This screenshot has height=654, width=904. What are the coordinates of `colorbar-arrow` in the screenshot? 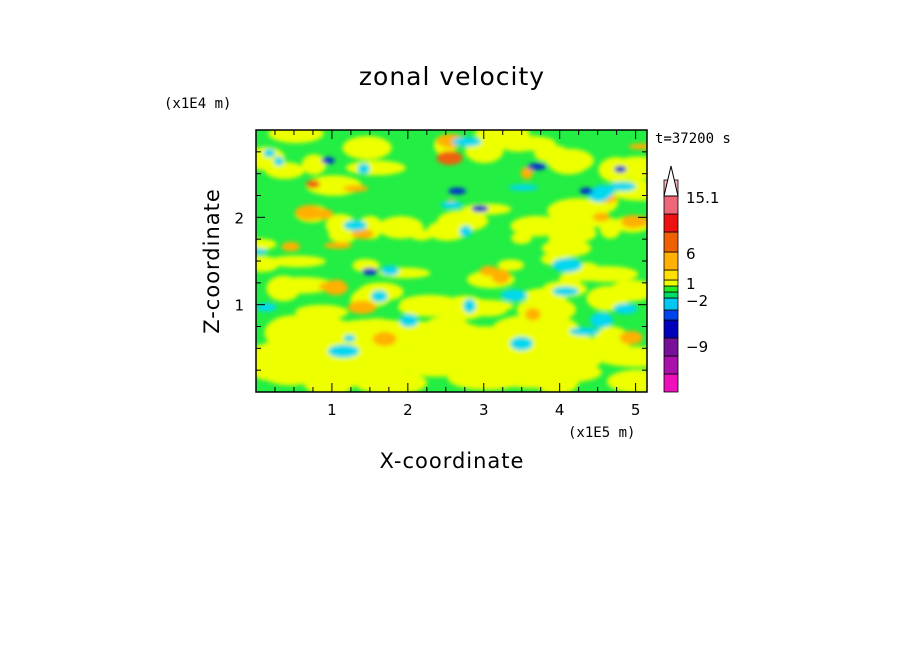 It's located at (671, 181).